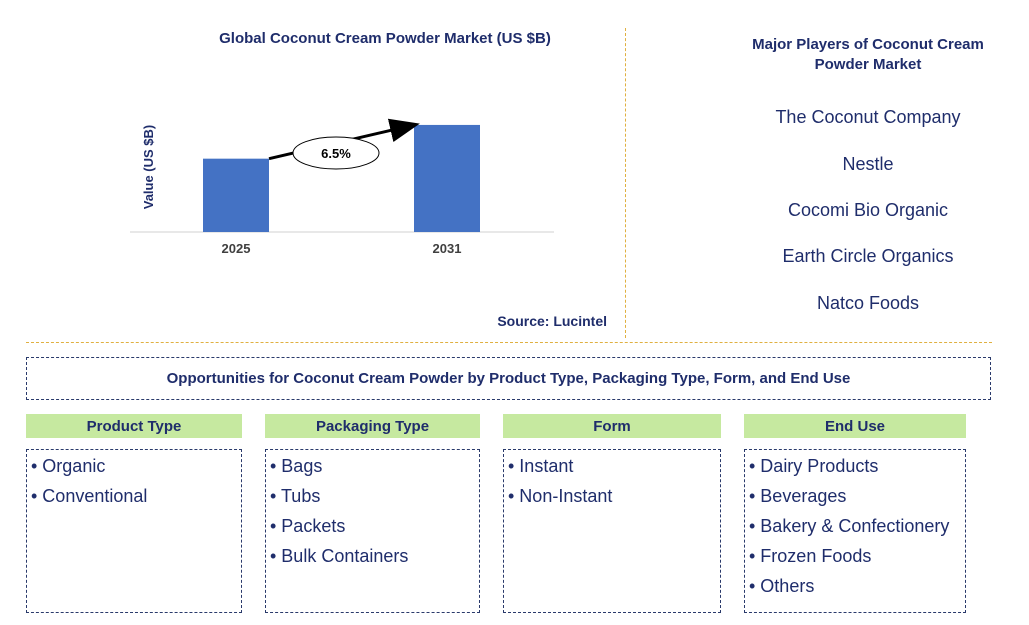 This screenshot has width=1029, height=625. Describe the element at coordinates (868, 117) in the screenshot. I see `player-name: The Coconut Company` at that location.